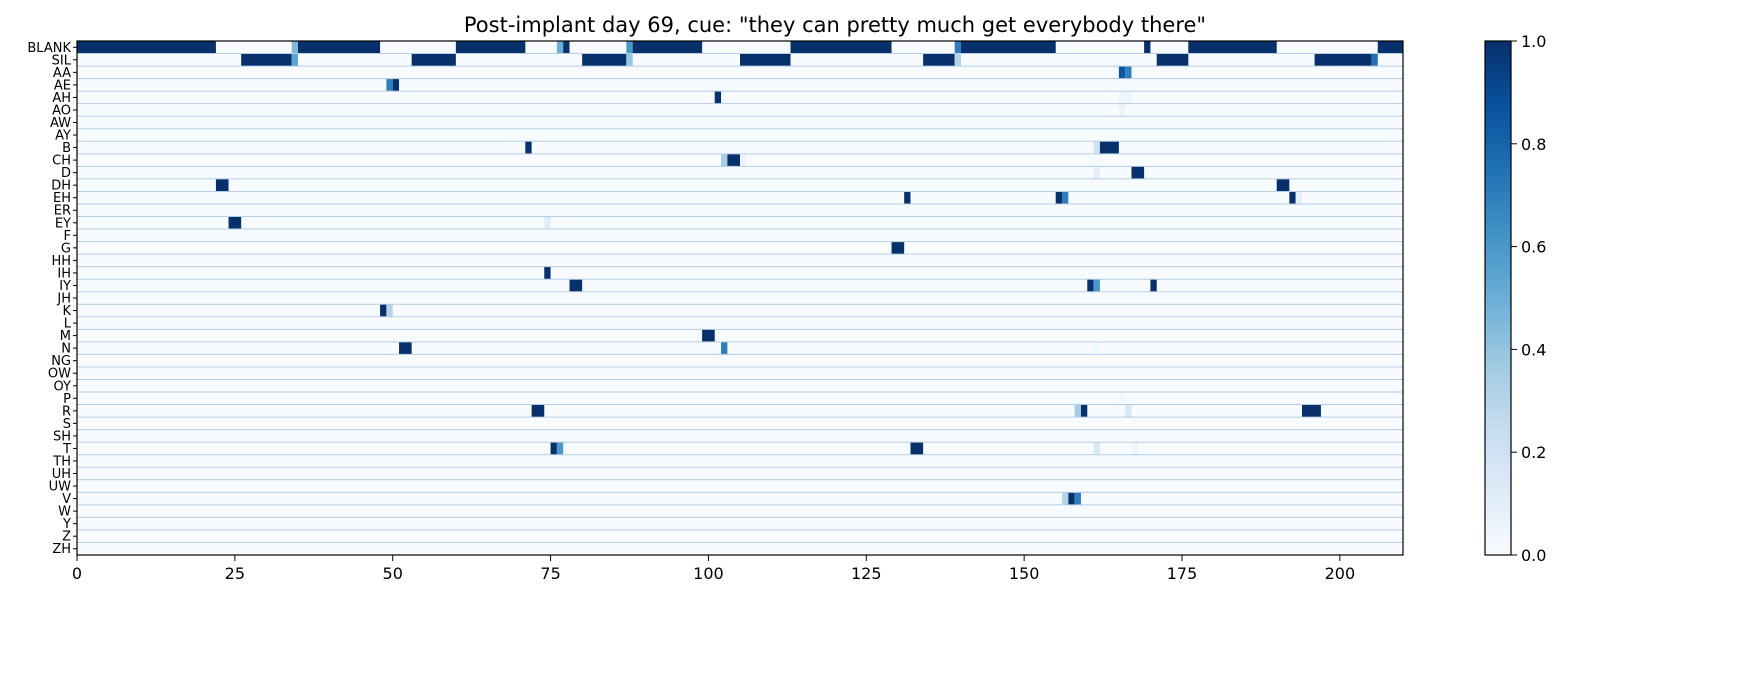  Describe the element at coordinates (550, 573) in the screenshot. I see `x-tick-label: 75` at that location.